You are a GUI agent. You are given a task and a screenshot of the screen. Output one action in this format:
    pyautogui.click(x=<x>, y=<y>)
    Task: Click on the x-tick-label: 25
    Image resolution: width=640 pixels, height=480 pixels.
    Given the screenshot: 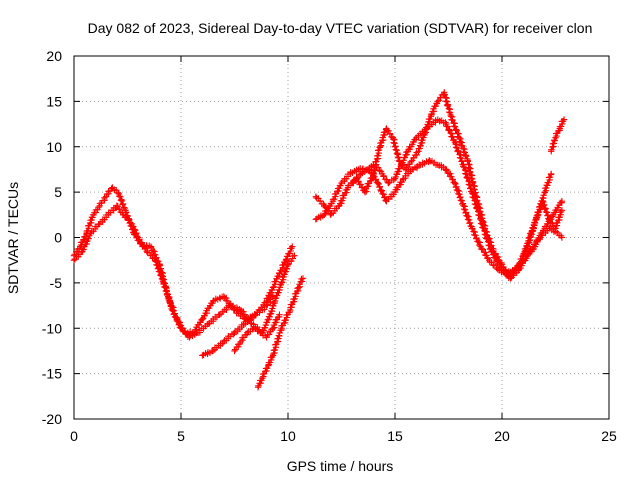 What is the action you would take?
    pyautogui.click(x=609, y=436)
    